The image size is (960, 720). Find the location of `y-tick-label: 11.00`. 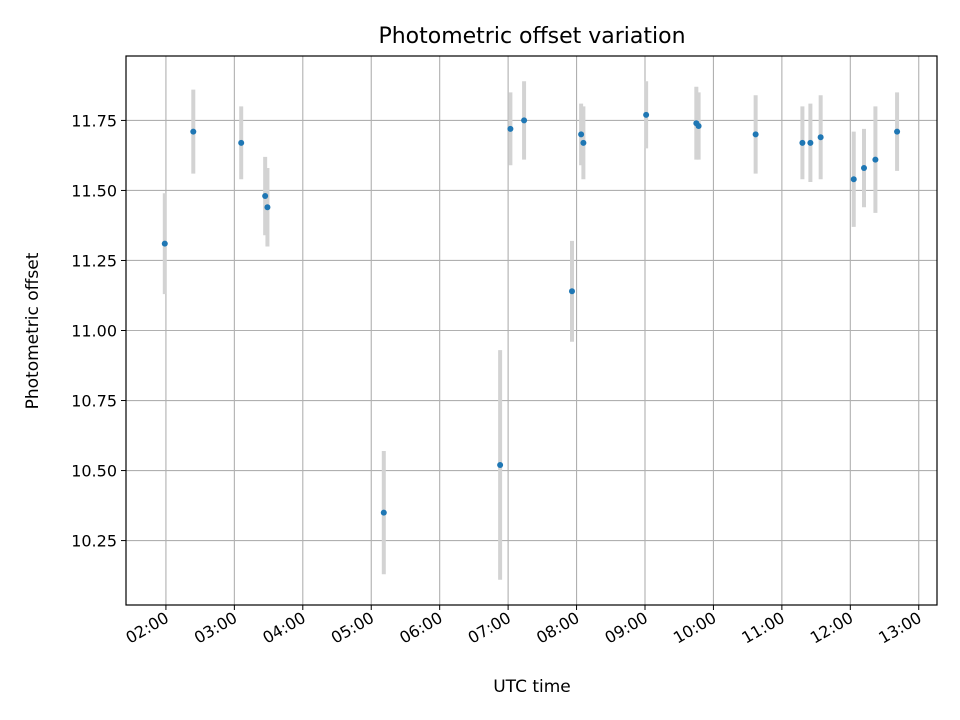

y-tick-label: 11.00 is located at coordinates (94, 331).